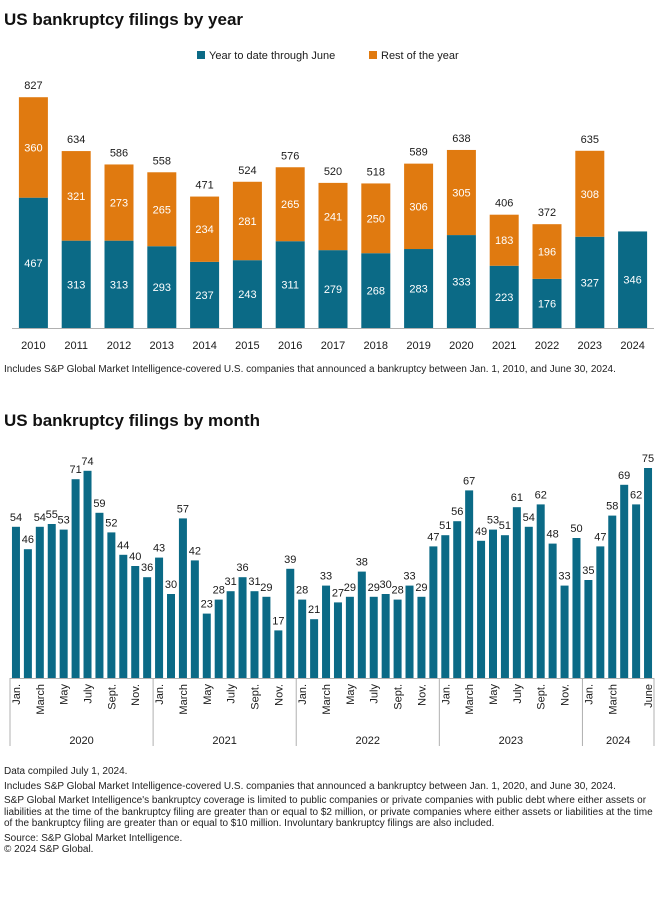  I want to click on bar-rest-2017, so click(333, 216).